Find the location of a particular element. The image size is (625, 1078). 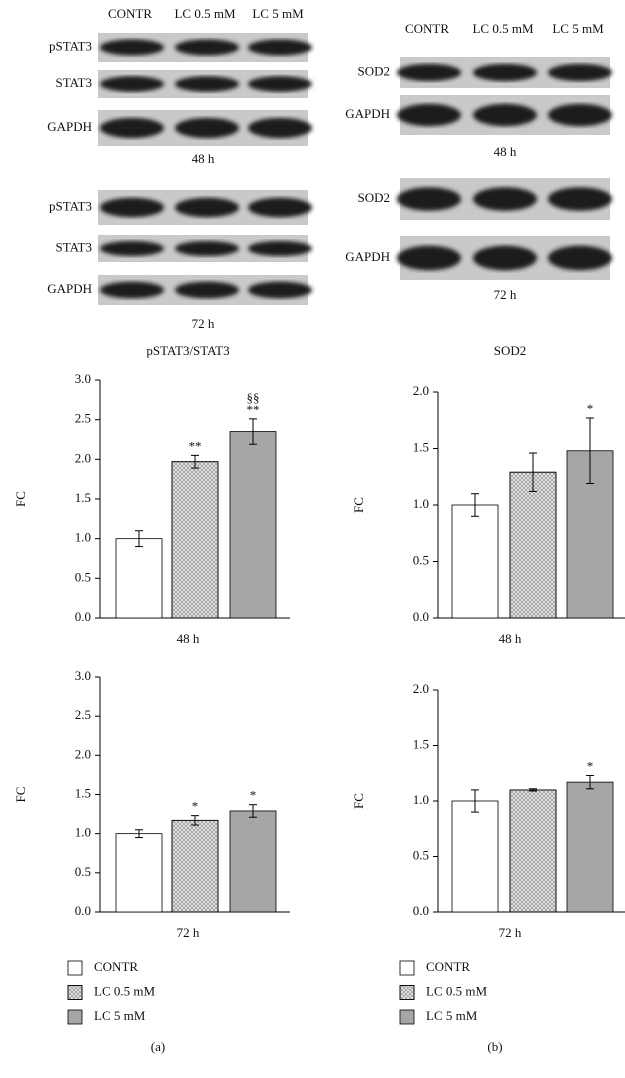

bar-hatch is located at coordinates (195, 540).